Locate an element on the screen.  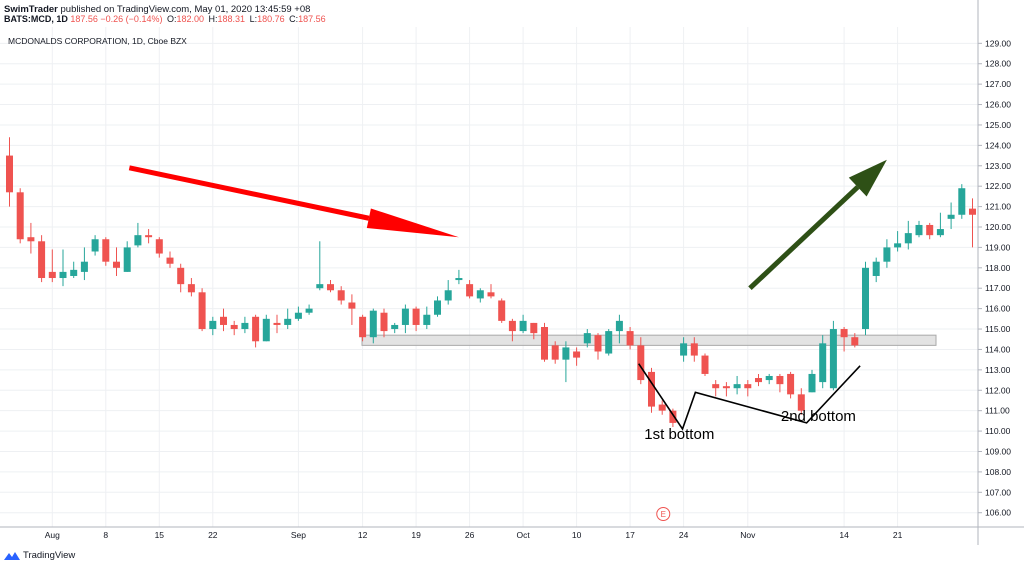
price-change: −0.26 (−0.14%) is located at coordinates (131, 19).